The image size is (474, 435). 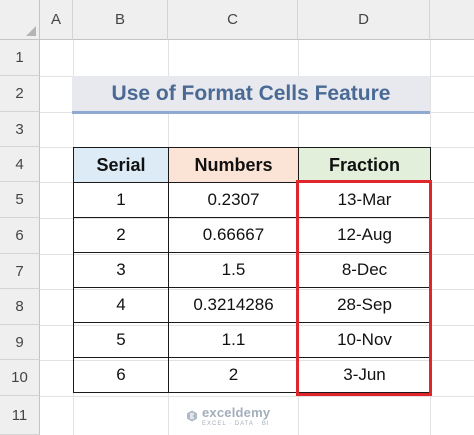 What do you see at coordinates (20, 94) in the screenshot?
I see `row-header-2: 2` at bounding box center [20, 94].